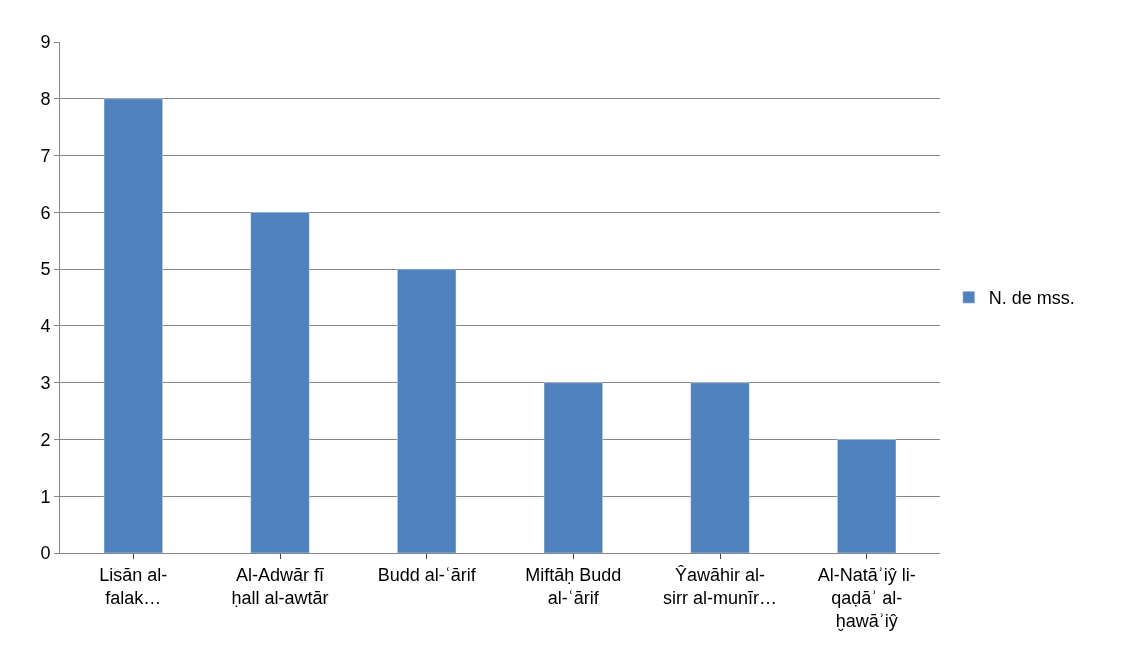 The image size is (1130, 668). I want to click on x-tick-label: Budd al-ʿārif, so click(427, 574).